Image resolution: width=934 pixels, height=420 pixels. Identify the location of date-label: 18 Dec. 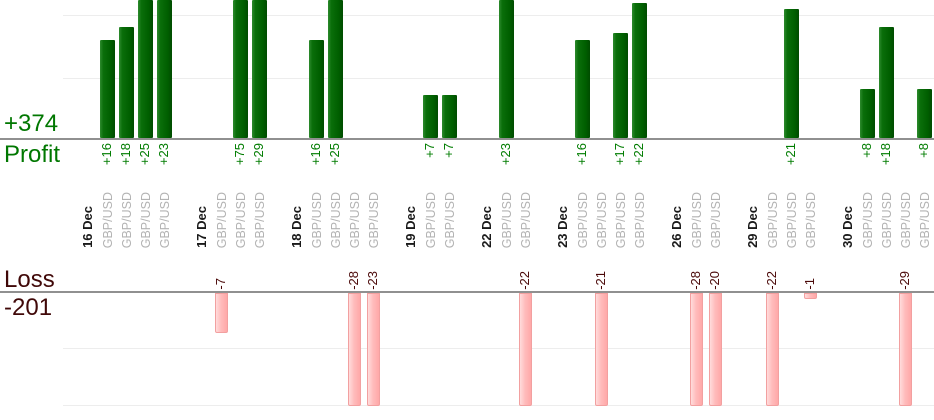
(296, 227).